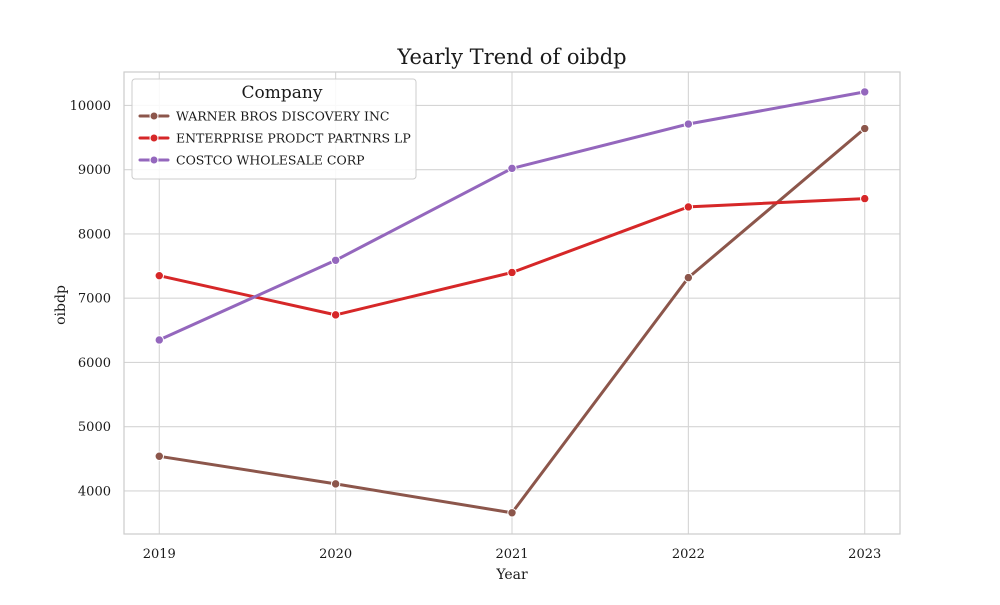  Describe the element at coordinates (94, 299) in the screenshot. I see `y-tick-label: 7000` at that location.